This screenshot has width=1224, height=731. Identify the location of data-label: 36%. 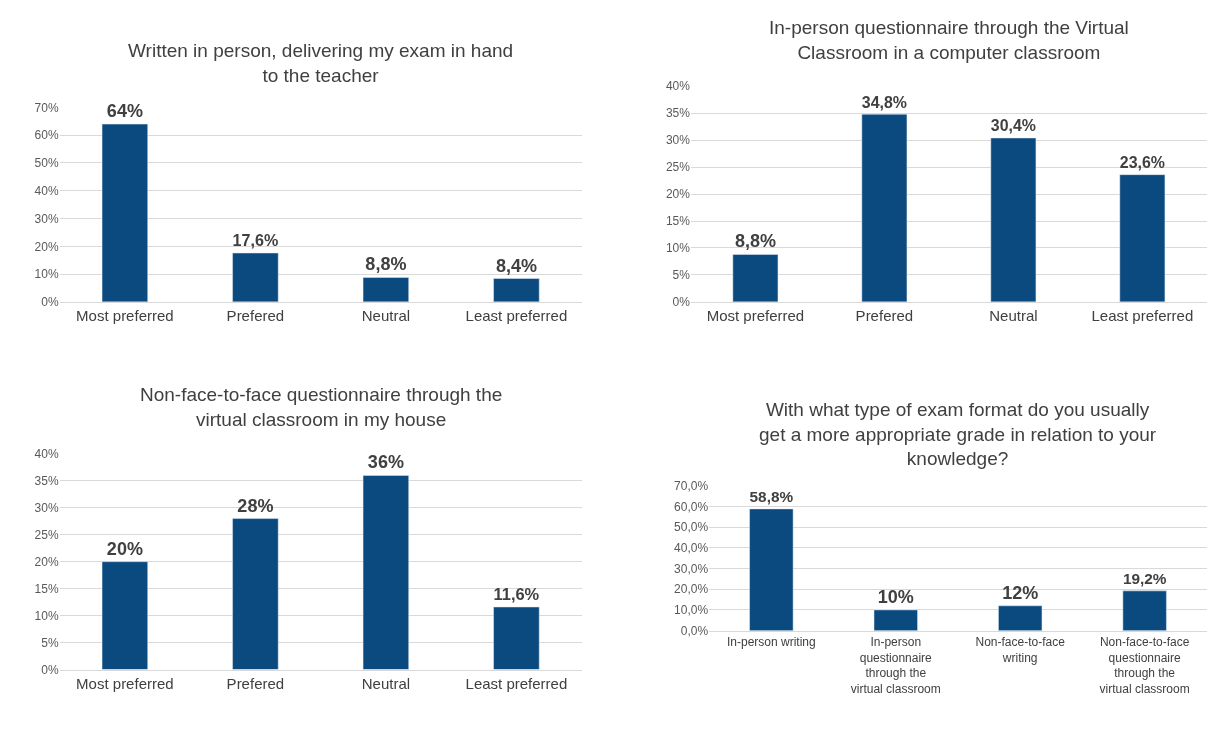
(385, 462).